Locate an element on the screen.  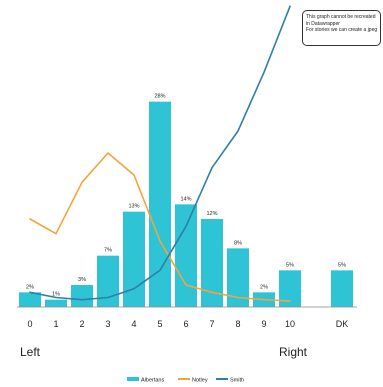
x-tick-1: 1 is located at coordinates (55, 324).